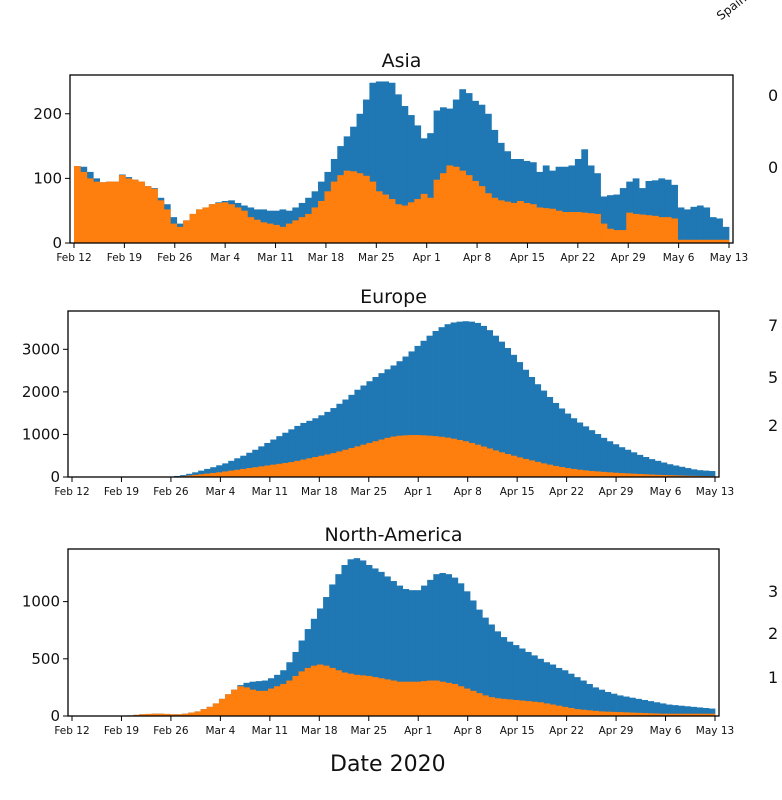  I want to click on x-tick-label: Mar 25, so click(369, 492).